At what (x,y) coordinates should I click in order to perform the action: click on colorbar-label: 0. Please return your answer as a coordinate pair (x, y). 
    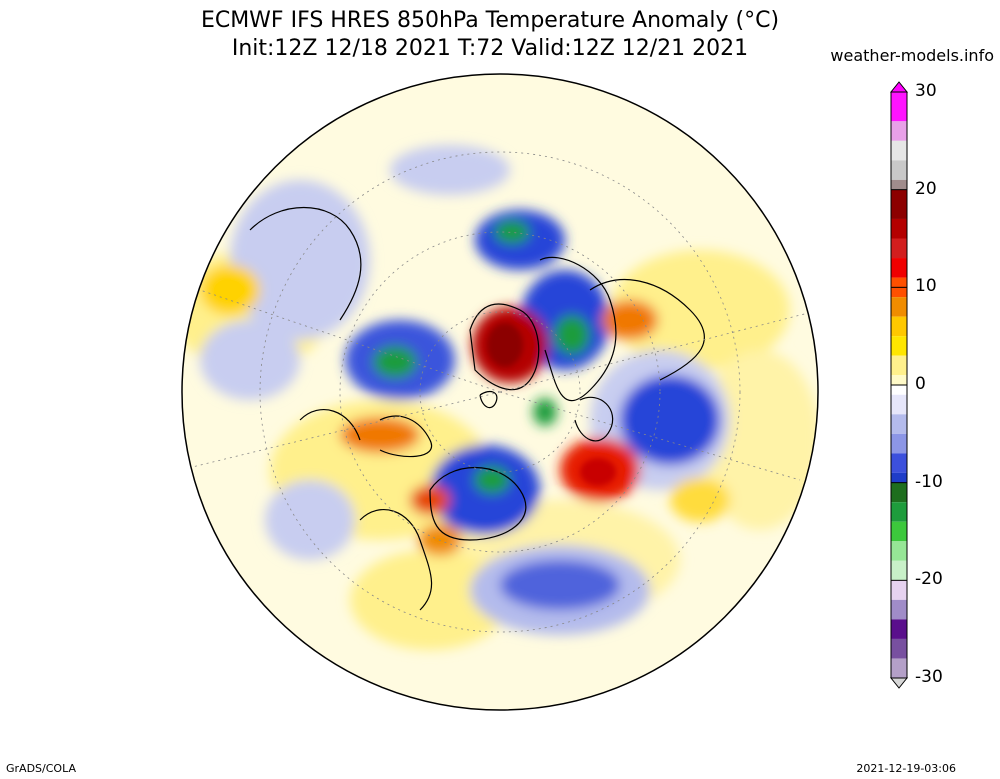
    Looking at the image, I should click on (920, 384).